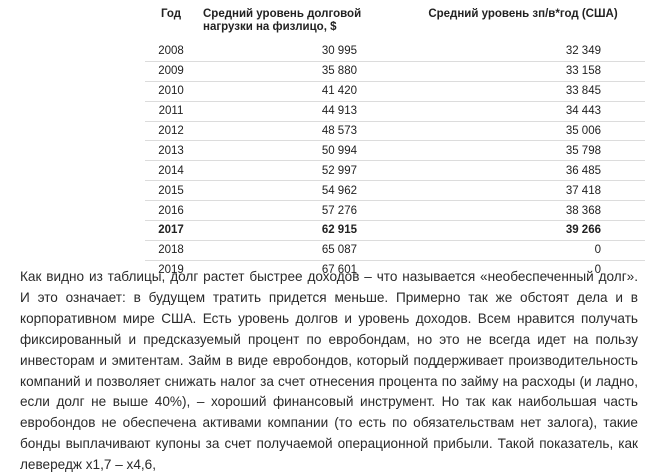 Image resolution: width=650 pixels, height=476 pixels. What do you see at coordinates (583, 51) in the screenshot?
I see `cell-wage: 32 349` at bounding box center [583, 51].